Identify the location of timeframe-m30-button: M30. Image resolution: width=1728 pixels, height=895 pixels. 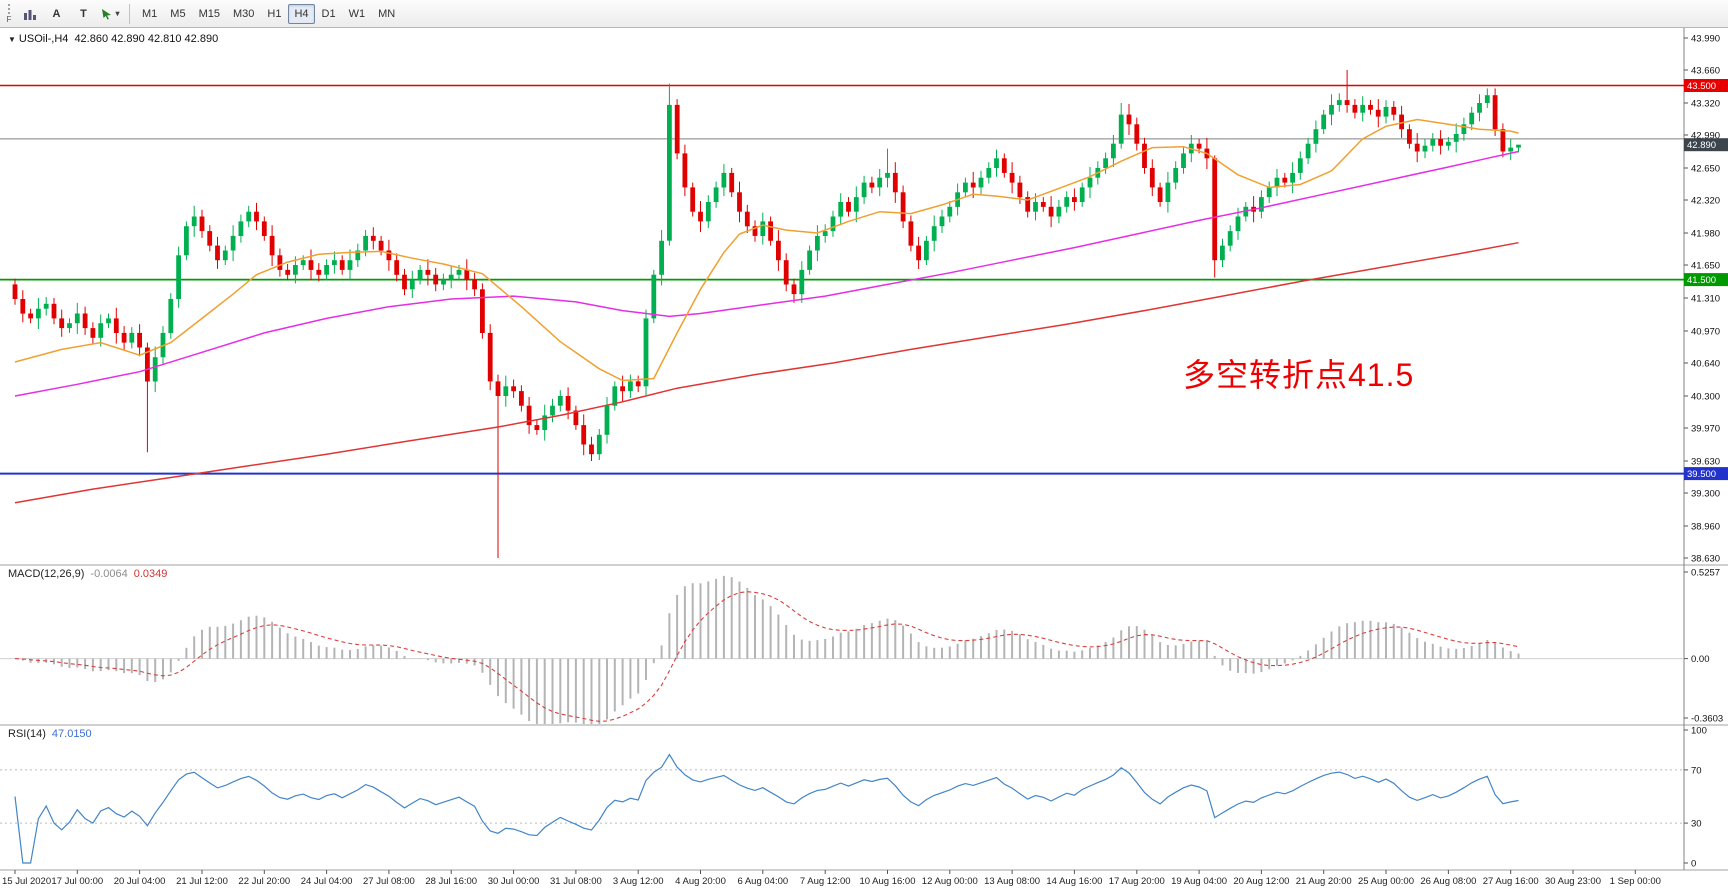
(243, 14).